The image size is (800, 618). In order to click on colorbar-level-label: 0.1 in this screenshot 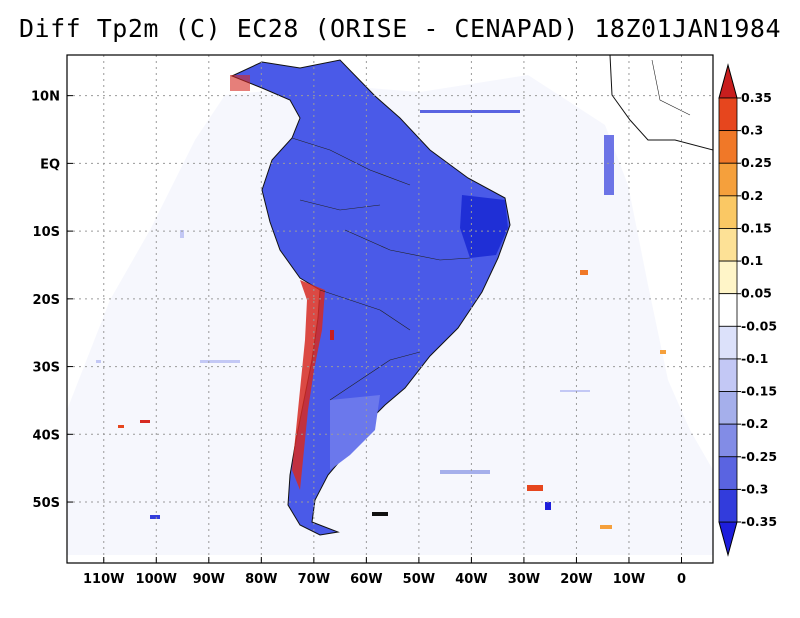, I will do `click(752, 260)`.